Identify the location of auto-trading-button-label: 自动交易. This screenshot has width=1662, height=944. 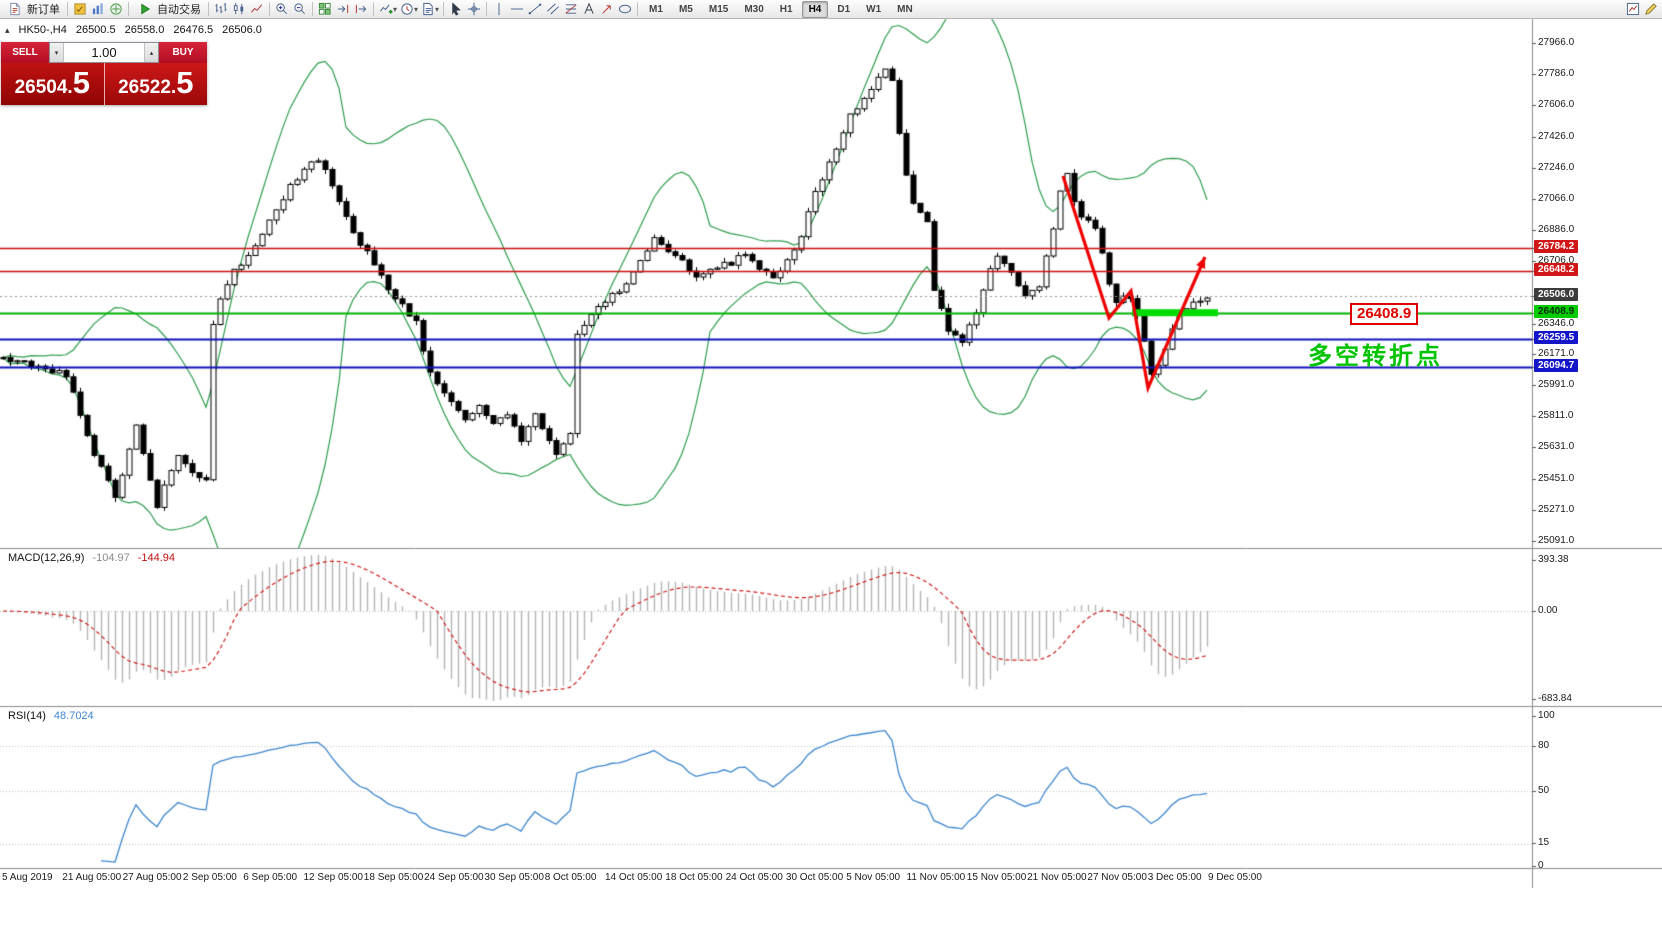
(179, 10).